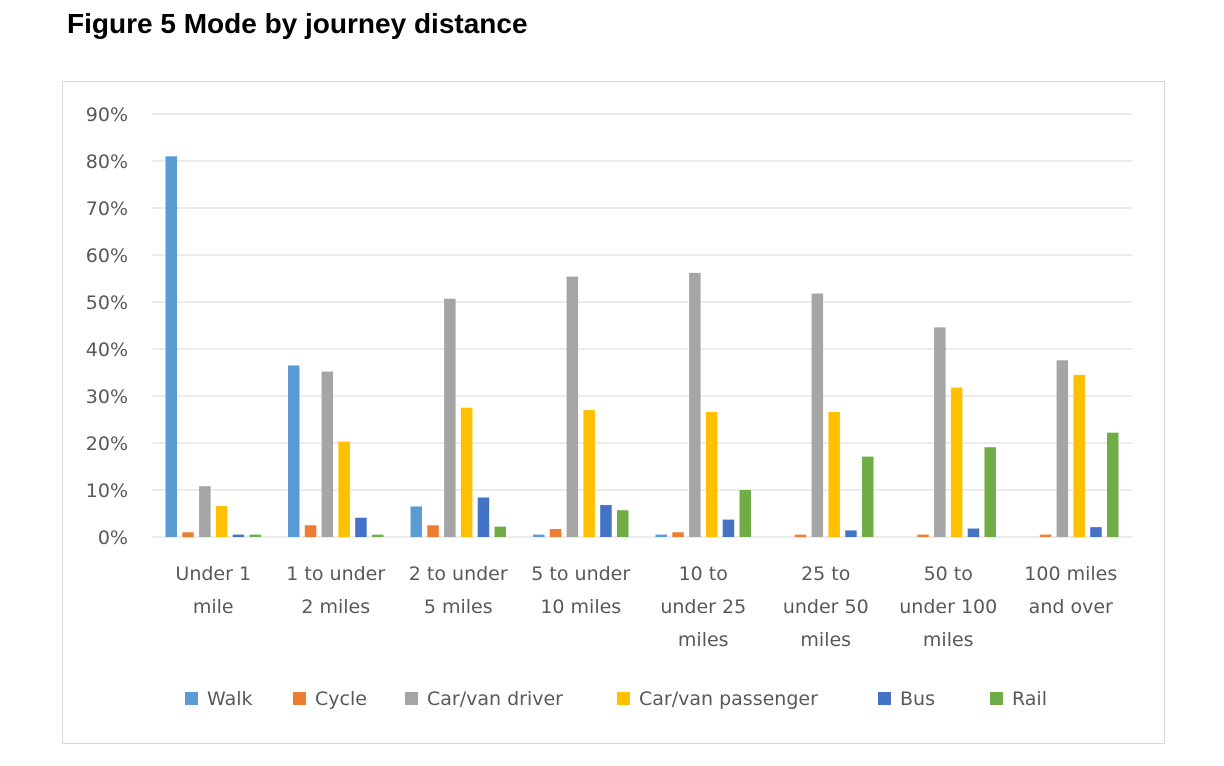 This screenshot has height=766, width=1224. What do you see at coordinates (335, 574) in the screenshot?
I see `x-category-label: 1 to under` at bounding box center [335, 574].